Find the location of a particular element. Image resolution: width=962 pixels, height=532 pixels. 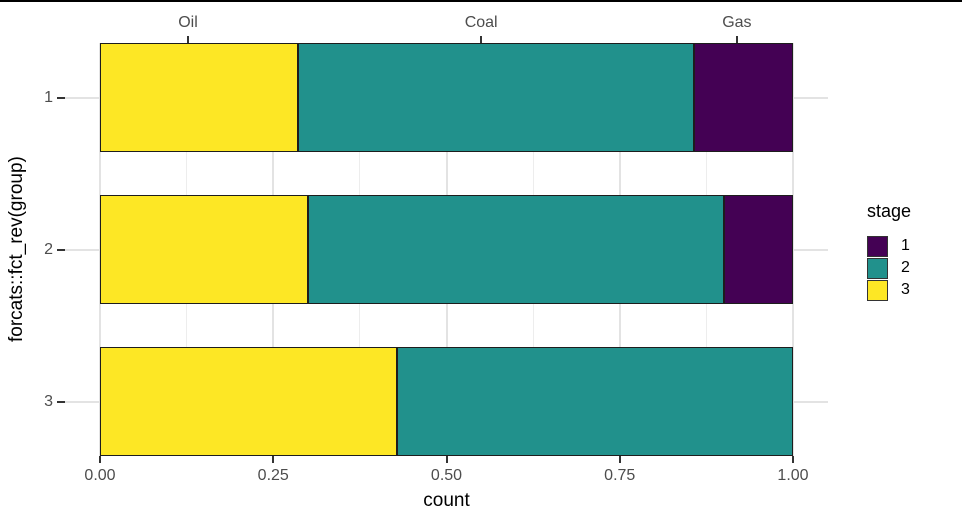

y-axis-tick-label: 1 is located at coordinates (48, 97).